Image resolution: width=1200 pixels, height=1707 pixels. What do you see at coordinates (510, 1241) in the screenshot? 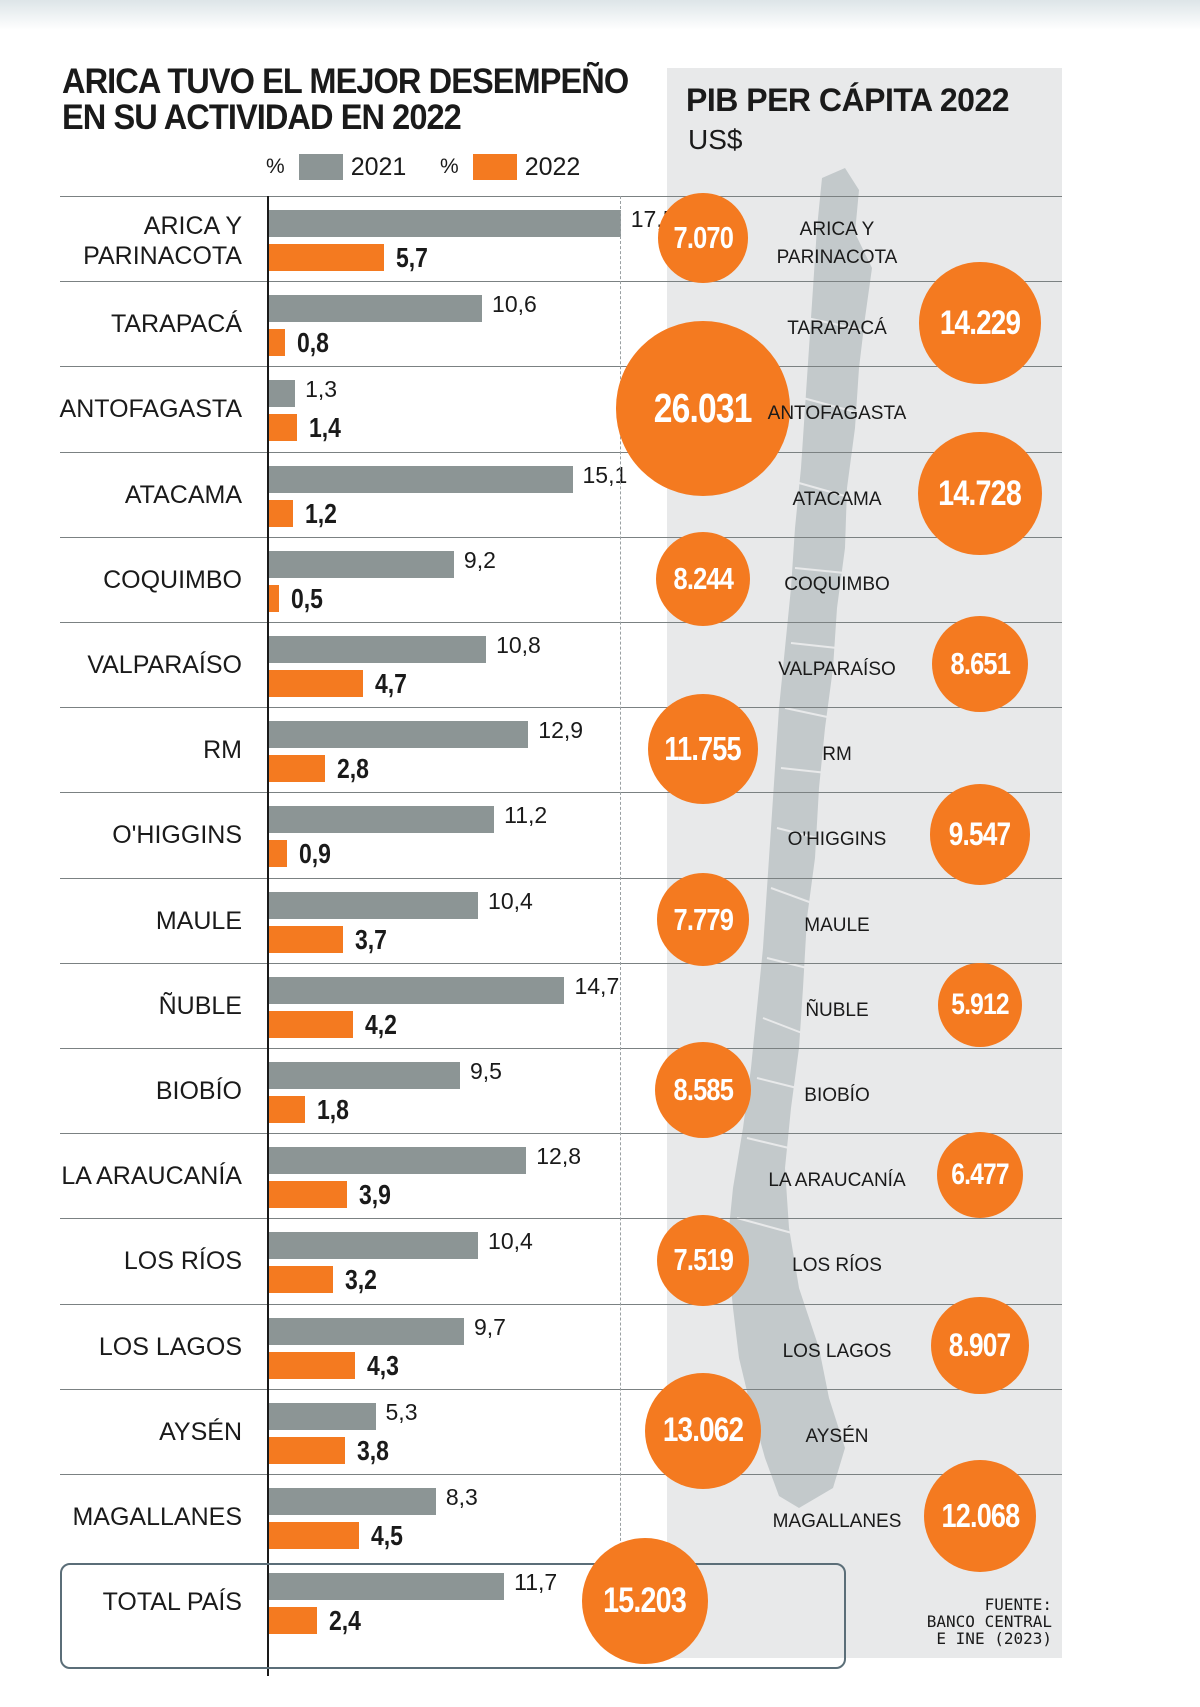
I see `value-label-2021: 10,4` at bounding box center [510, 1241].